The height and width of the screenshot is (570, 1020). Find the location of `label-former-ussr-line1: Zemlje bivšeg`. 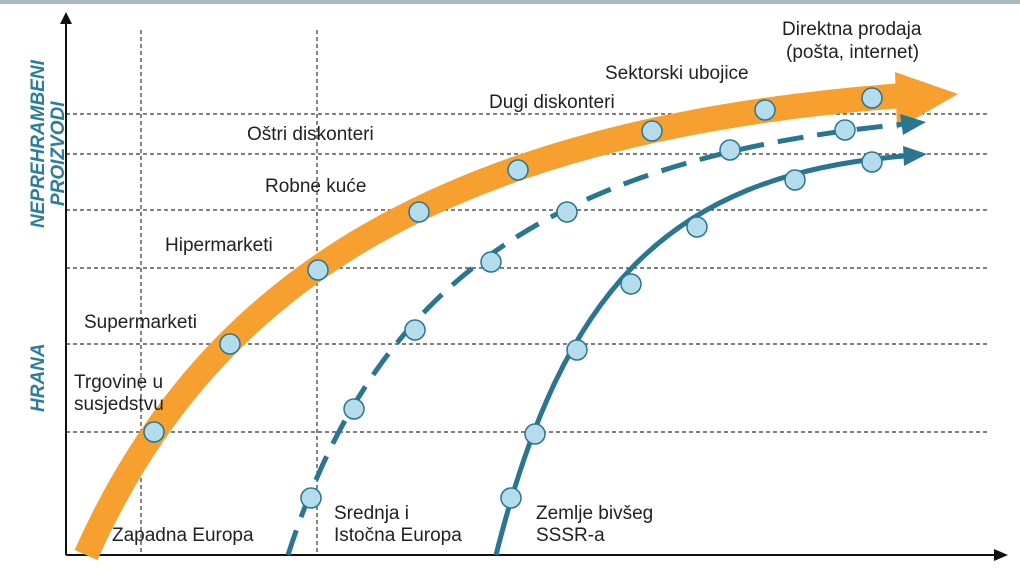

label-former-ussr-line1: Zemlje bivšeg is located at coordinates (594, 513).